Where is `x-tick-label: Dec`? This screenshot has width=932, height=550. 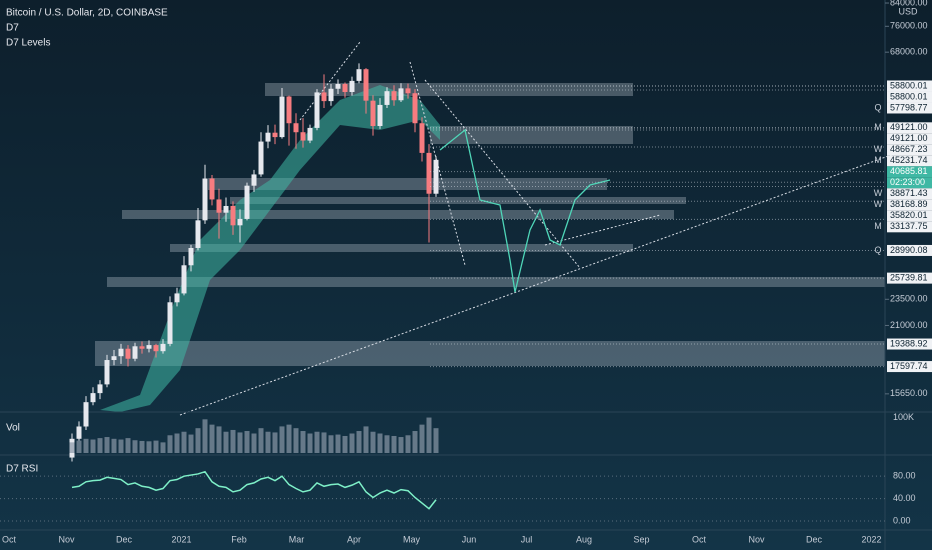 x-tick-label: Dec is located at coordinates (124, 539).